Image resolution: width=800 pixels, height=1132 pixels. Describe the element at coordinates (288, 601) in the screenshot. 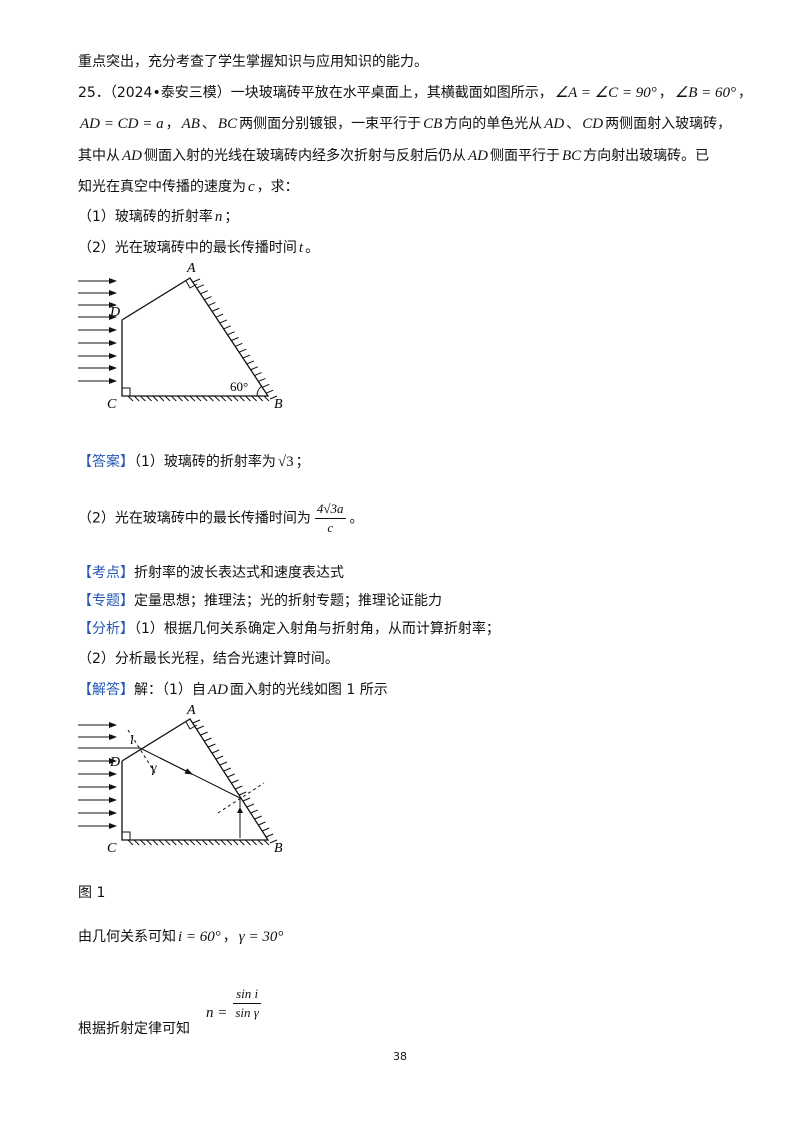

I see `text: 定量思想；推理法；光的折射专题；推理论证能力` at that location.